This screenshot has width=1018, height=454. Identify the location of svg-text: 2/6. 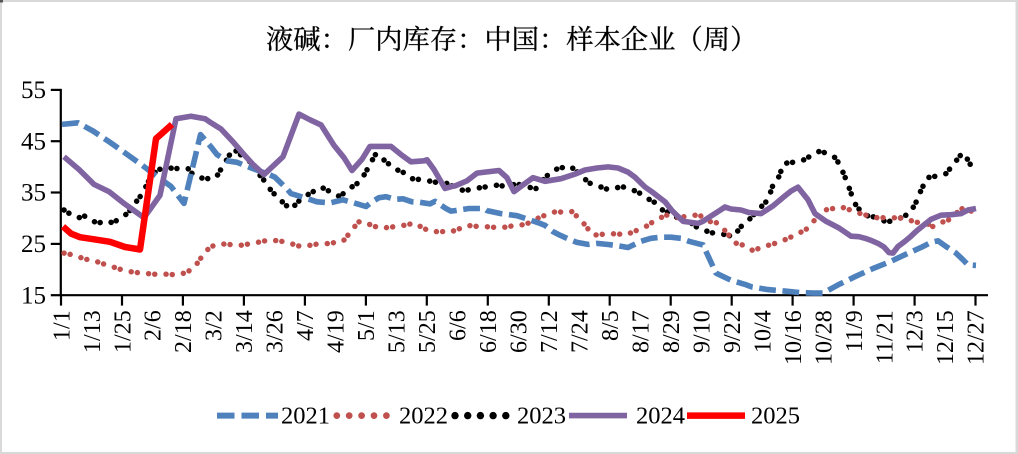
(154, 325).